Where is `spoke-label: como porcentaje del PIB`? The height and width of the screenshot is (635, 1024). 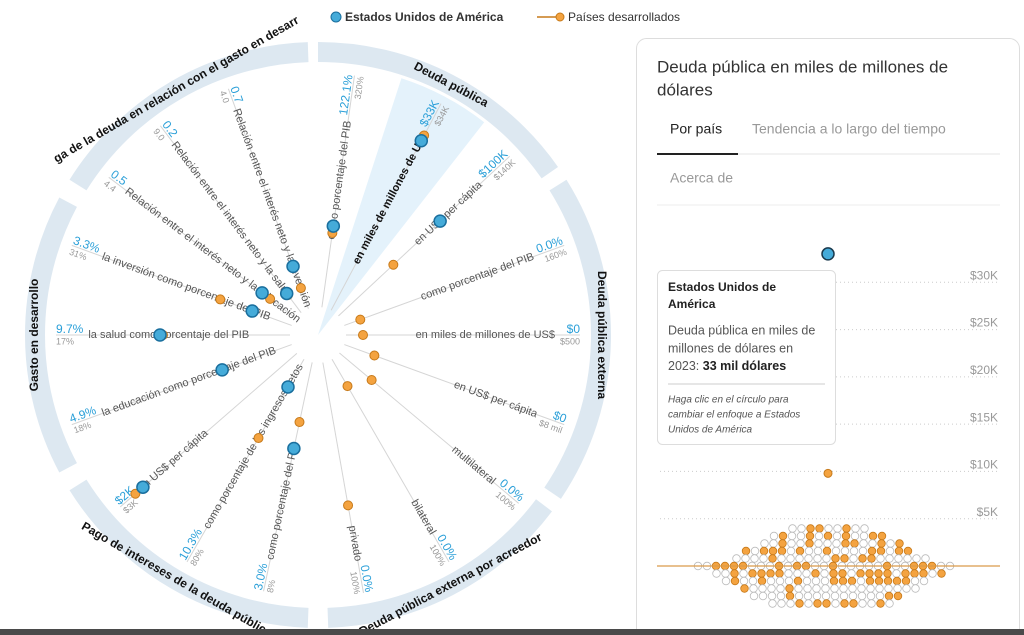
spoke-label: como porcentaje del PIB is located at coordinates (282, 501).